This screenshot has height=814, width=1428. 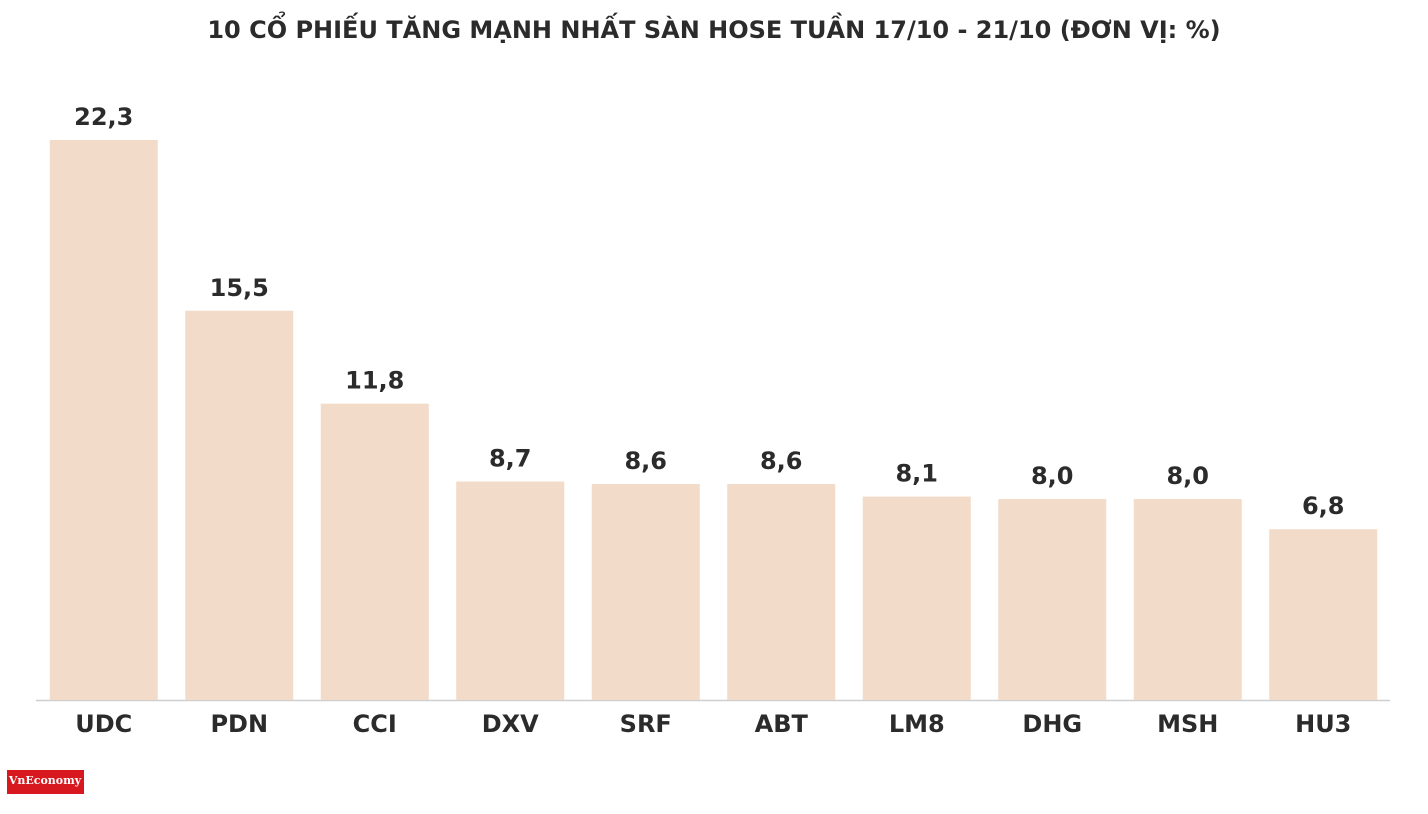 I want to click on x-tick-label: MSH, so click(x=1187, y=724).